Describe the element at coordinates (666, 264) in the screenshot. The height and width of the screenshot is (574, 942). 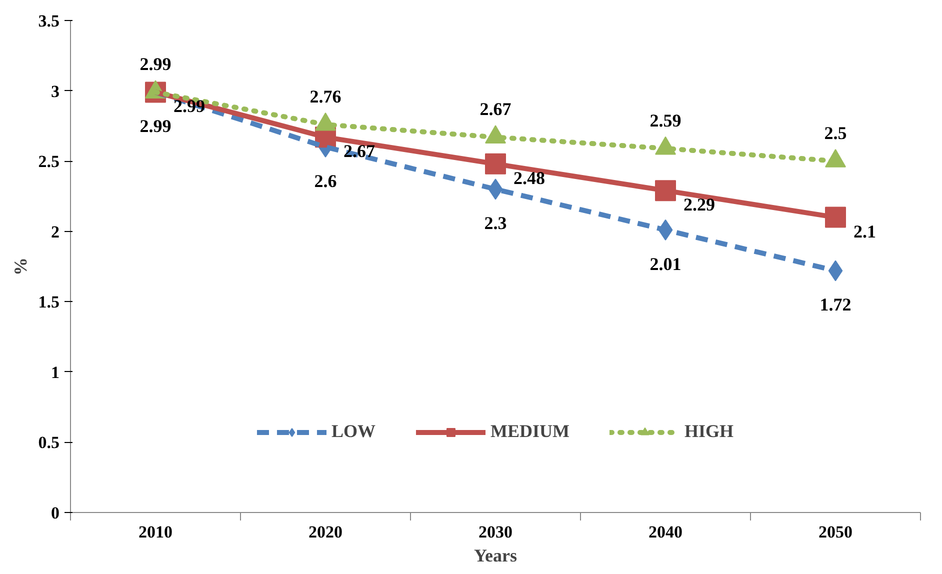
I see `data-label: 2.01` at that location.